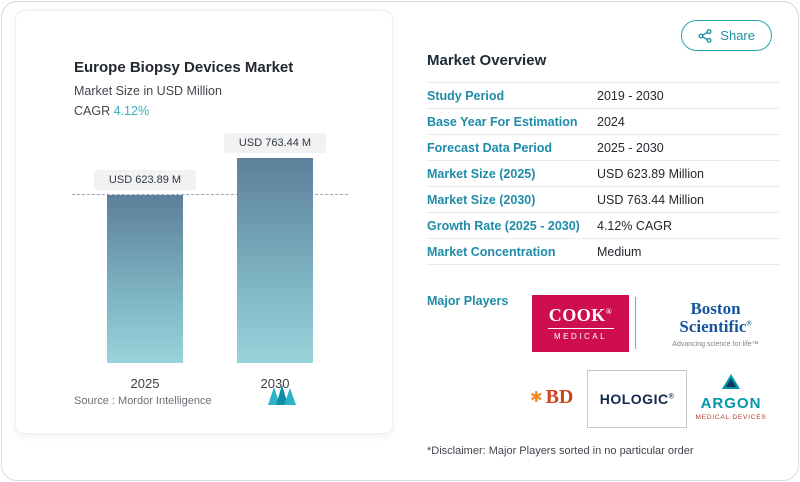 This screenshot has height=482, width=800. I want to click on logo-divider, so click(635, 323).